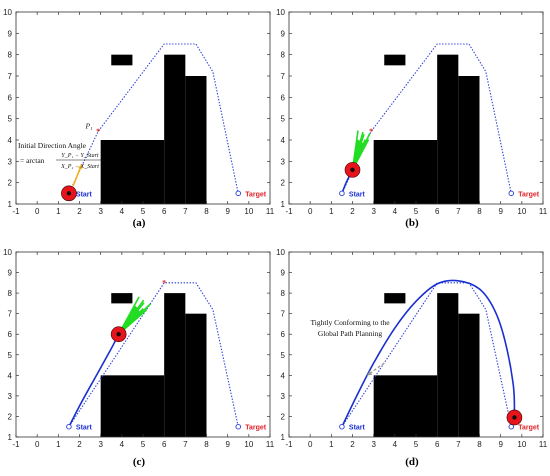 The width and height of the screenshot is (550, 476). What do you see at coordinates (139, 223) in the screenshot?
I see `panel-label: (a)` at bounding box center [139, 223].